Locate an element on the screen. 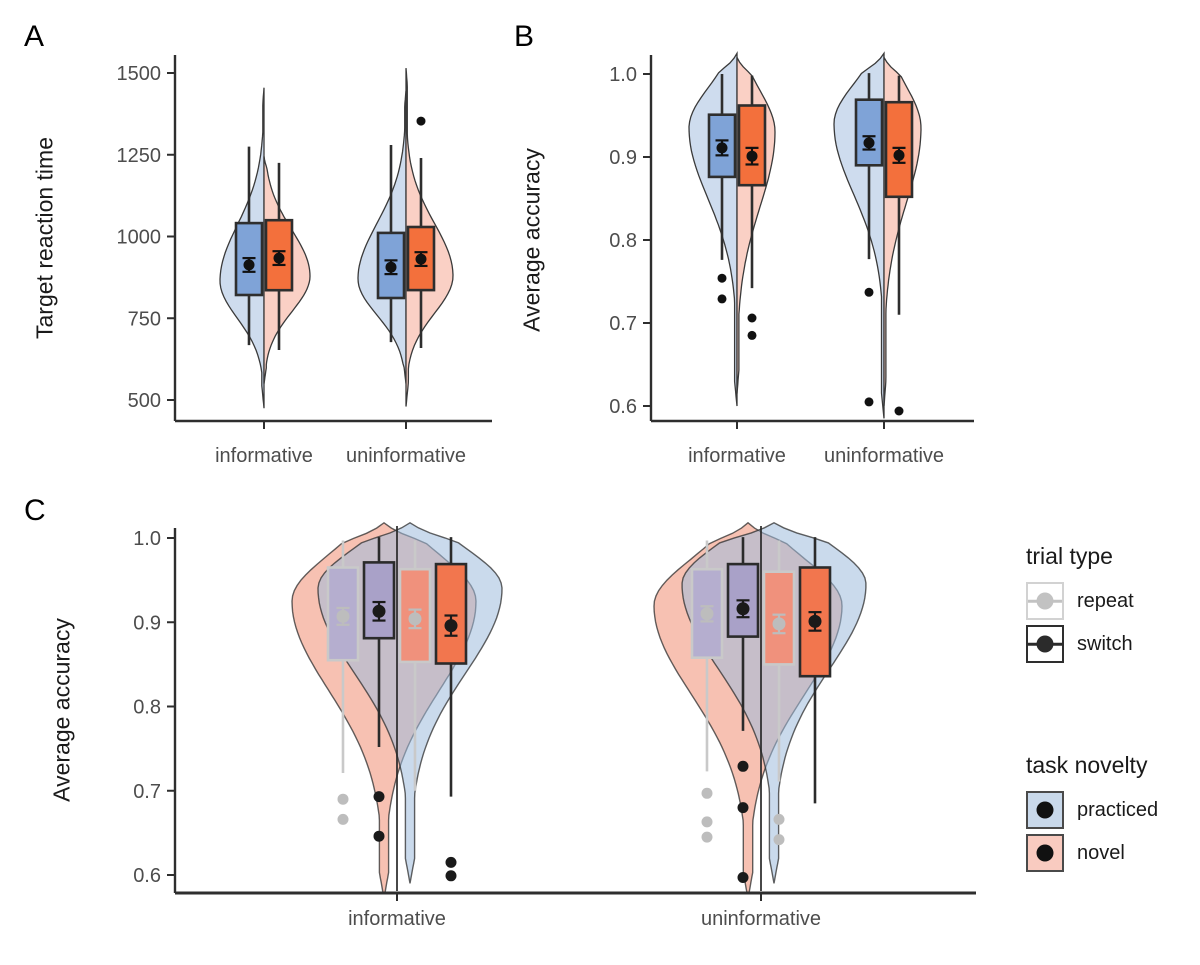 The image size is (1200, 965). mean-marker-uninformative-repeat-practiced is located at coordinates (707, 614).